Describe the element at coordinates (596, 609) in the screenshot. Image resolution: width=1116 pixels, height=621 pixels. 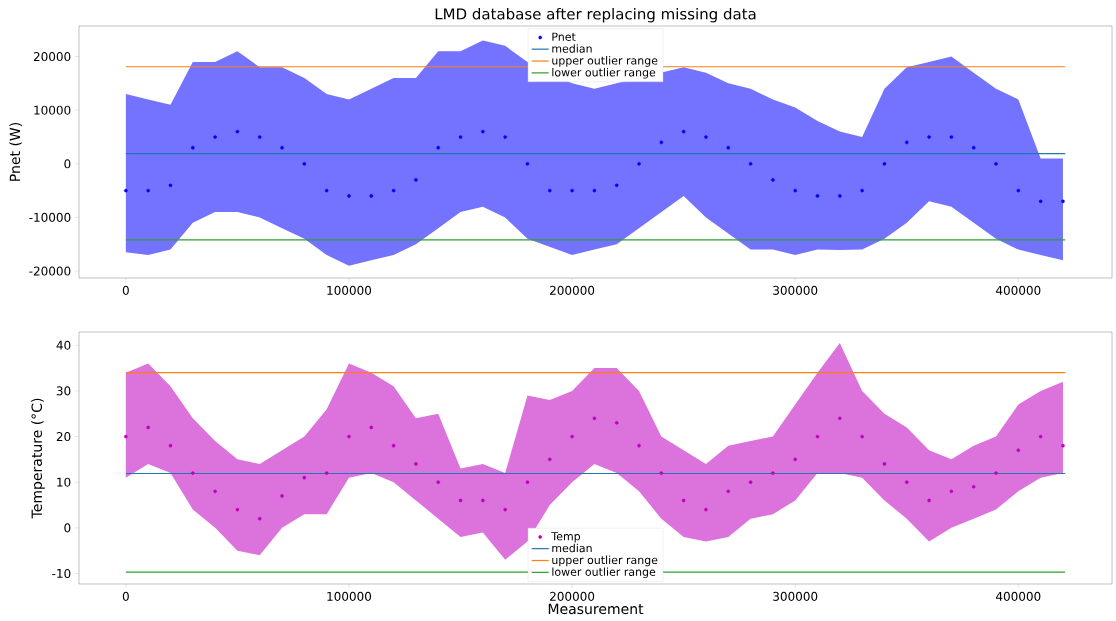
I see `x-axis-title: Measurement` at that location.